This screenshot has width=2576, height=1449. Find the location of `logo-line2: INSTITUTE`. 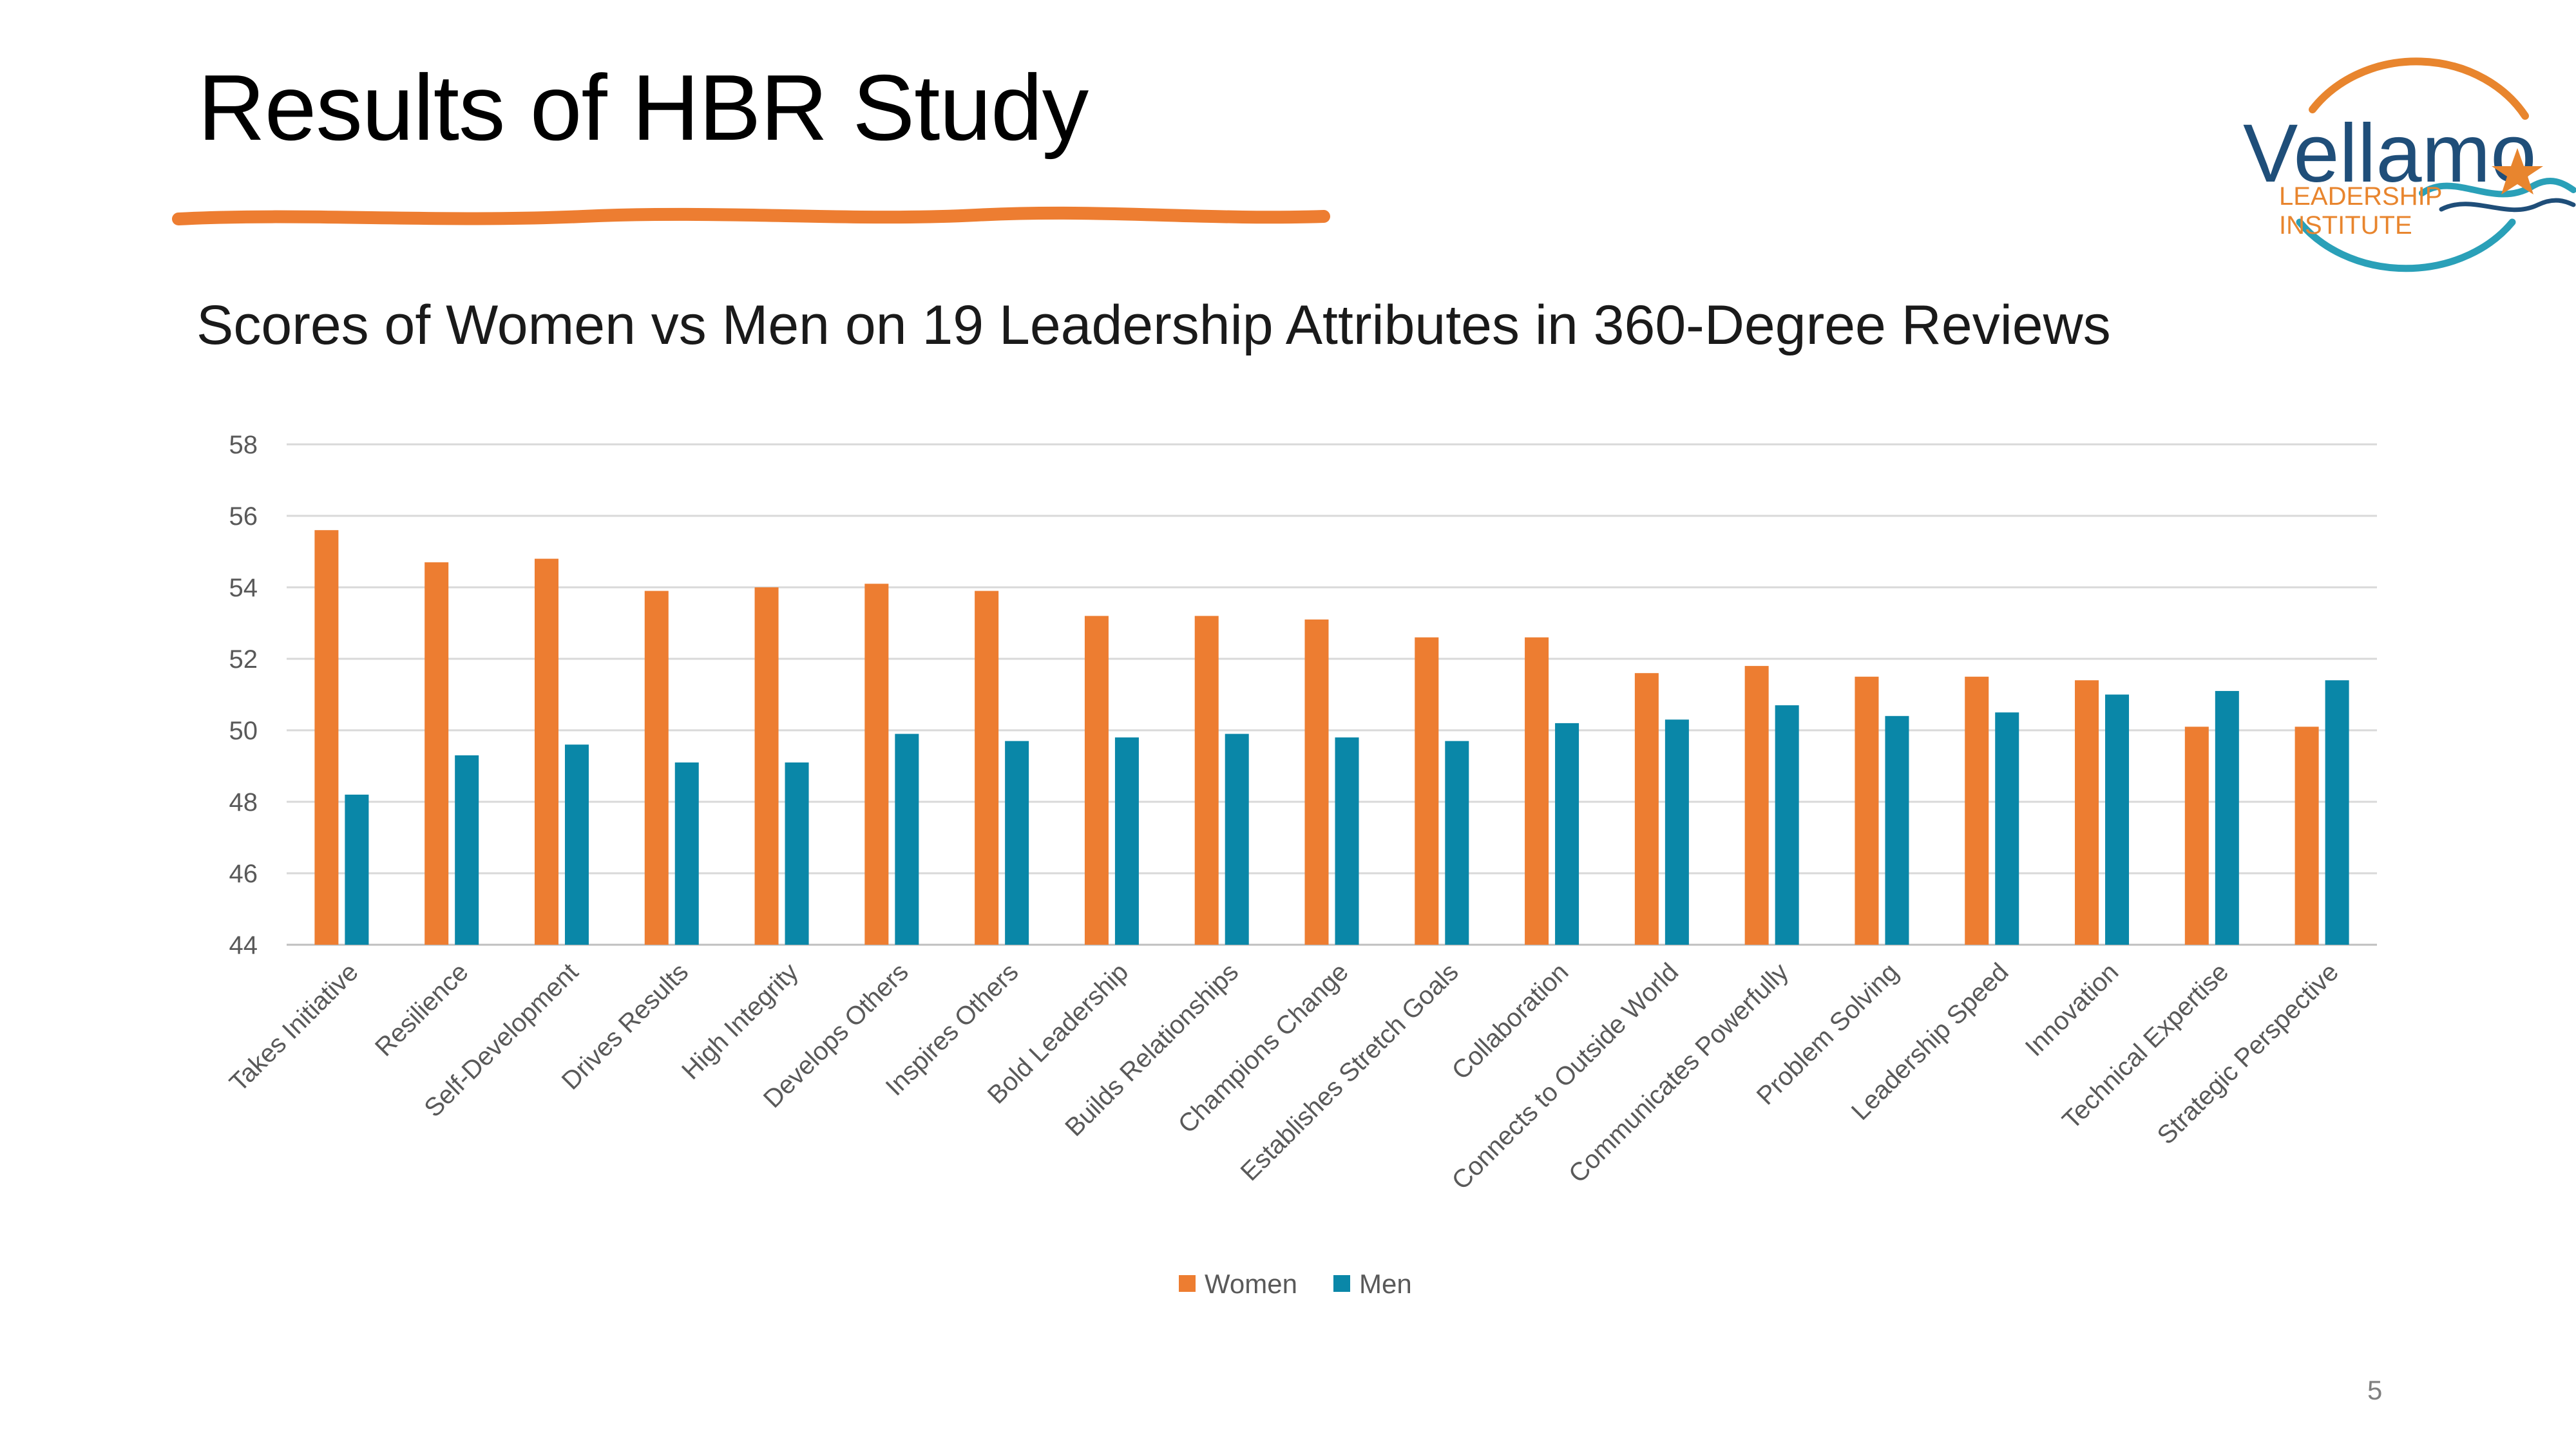

logo-line2: INSTITUTE is located at coordinates (2345, 225).